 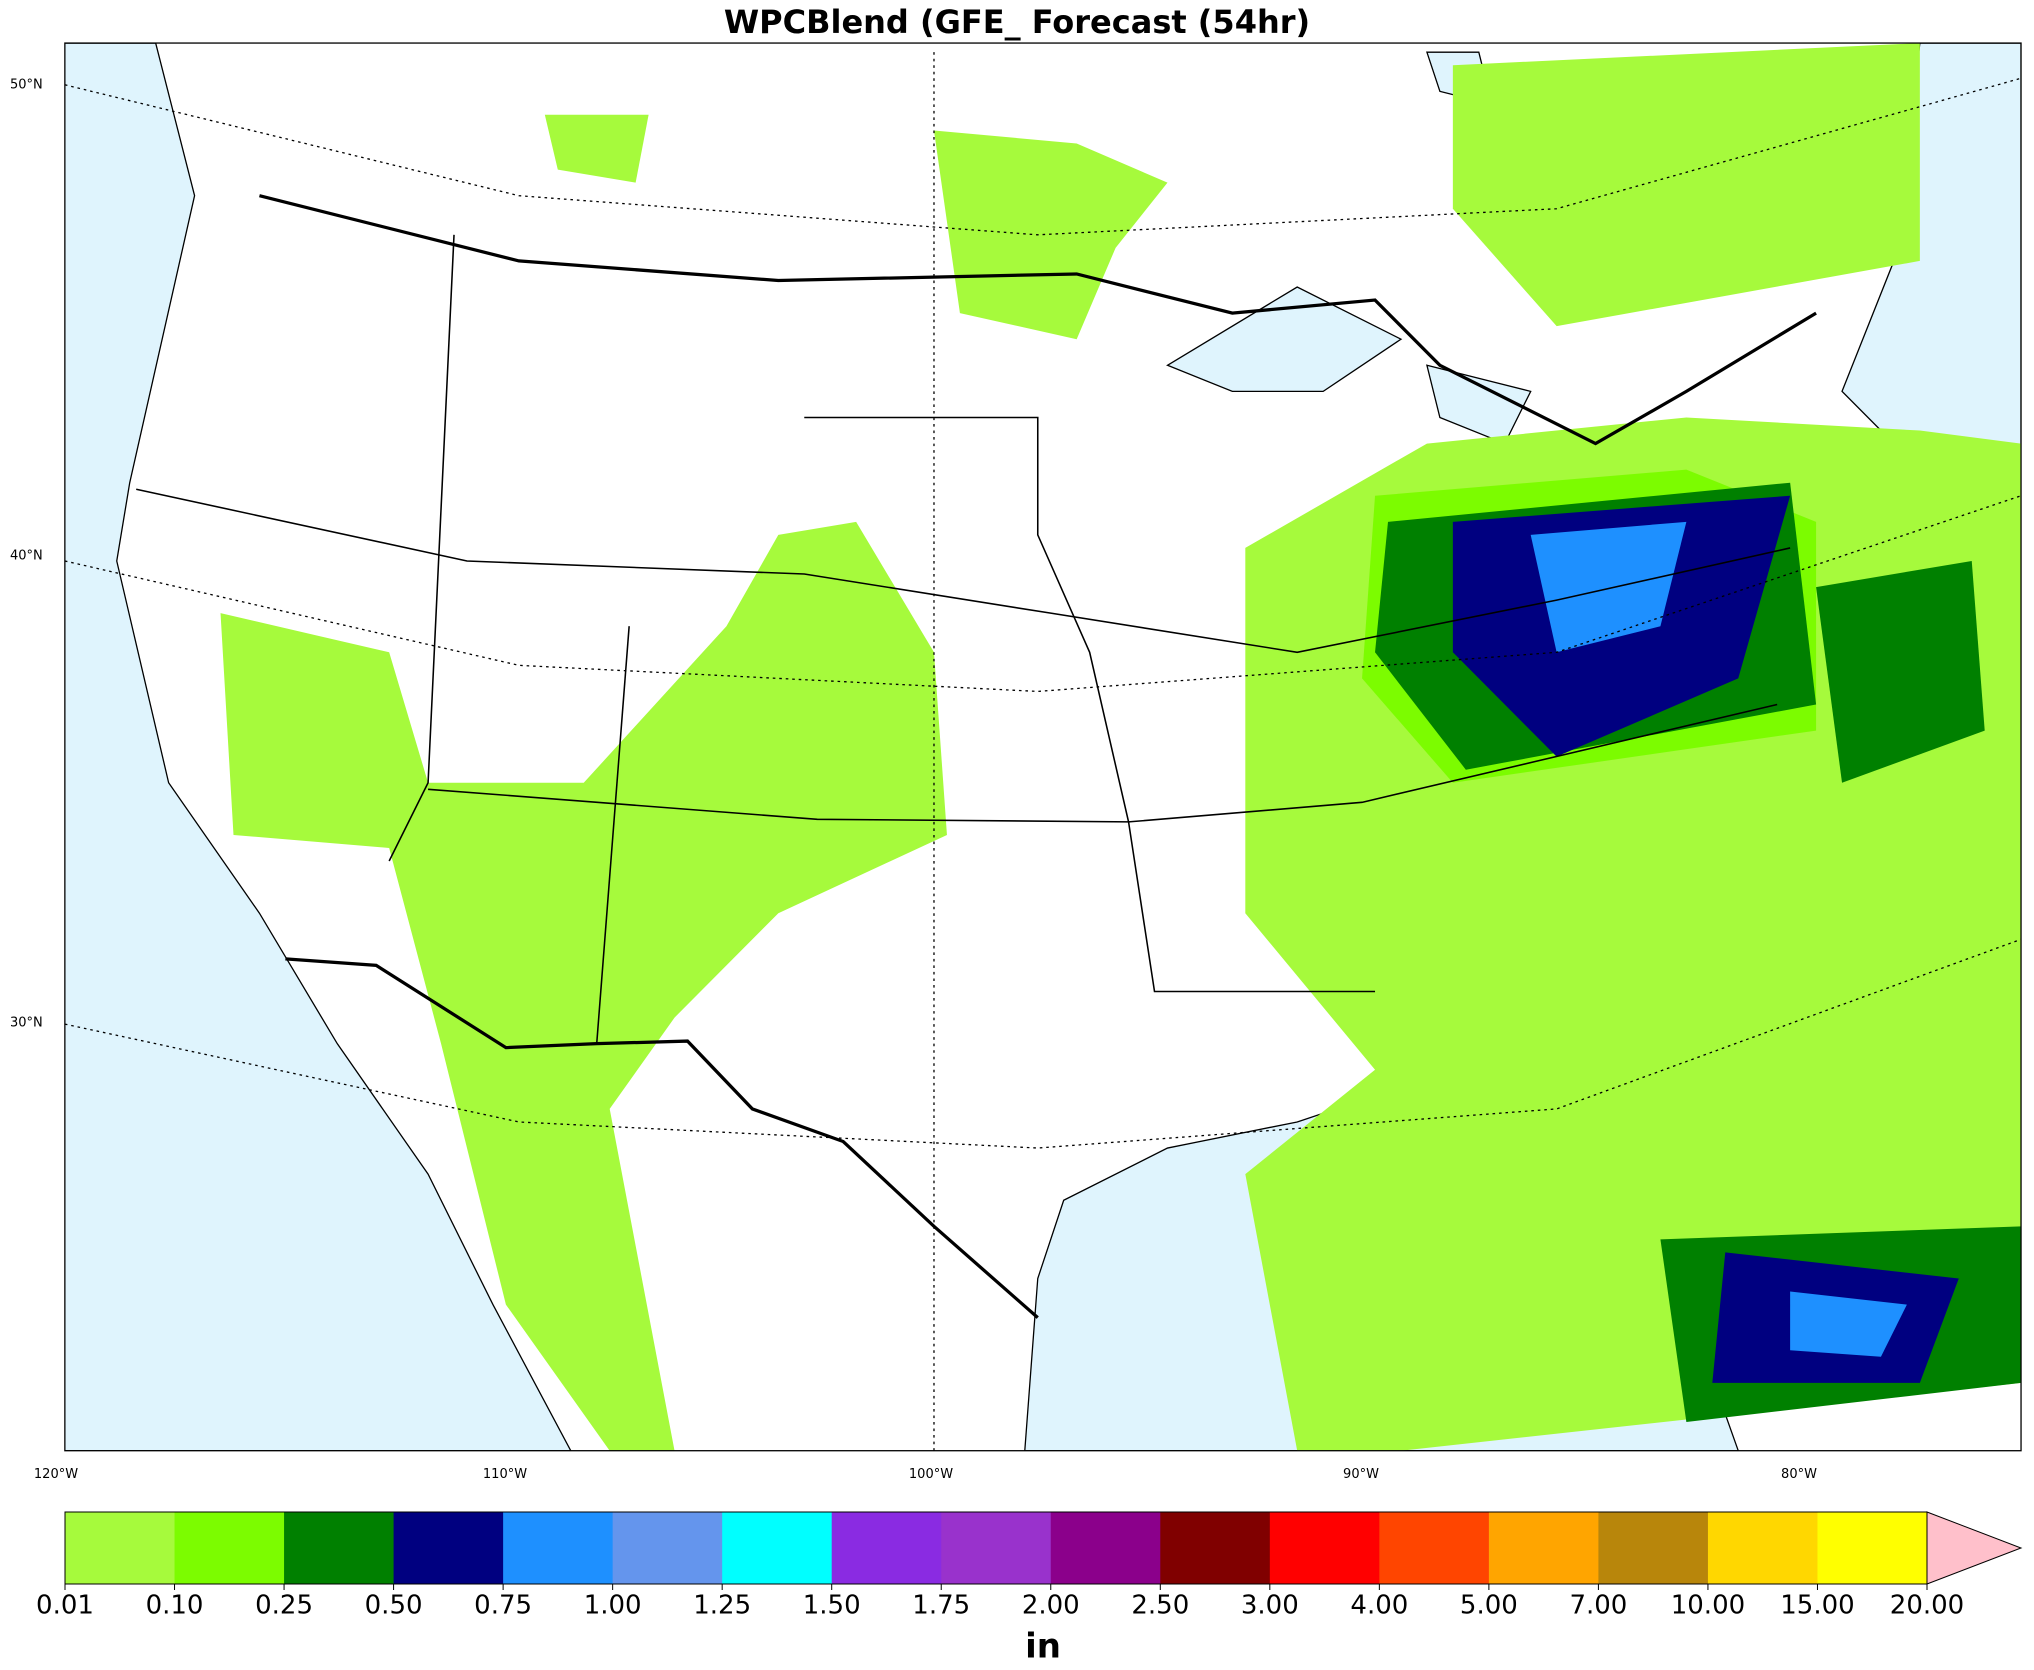 I want to click on colorbar-tick-label: 0.50, so click(x=394, y=1606).